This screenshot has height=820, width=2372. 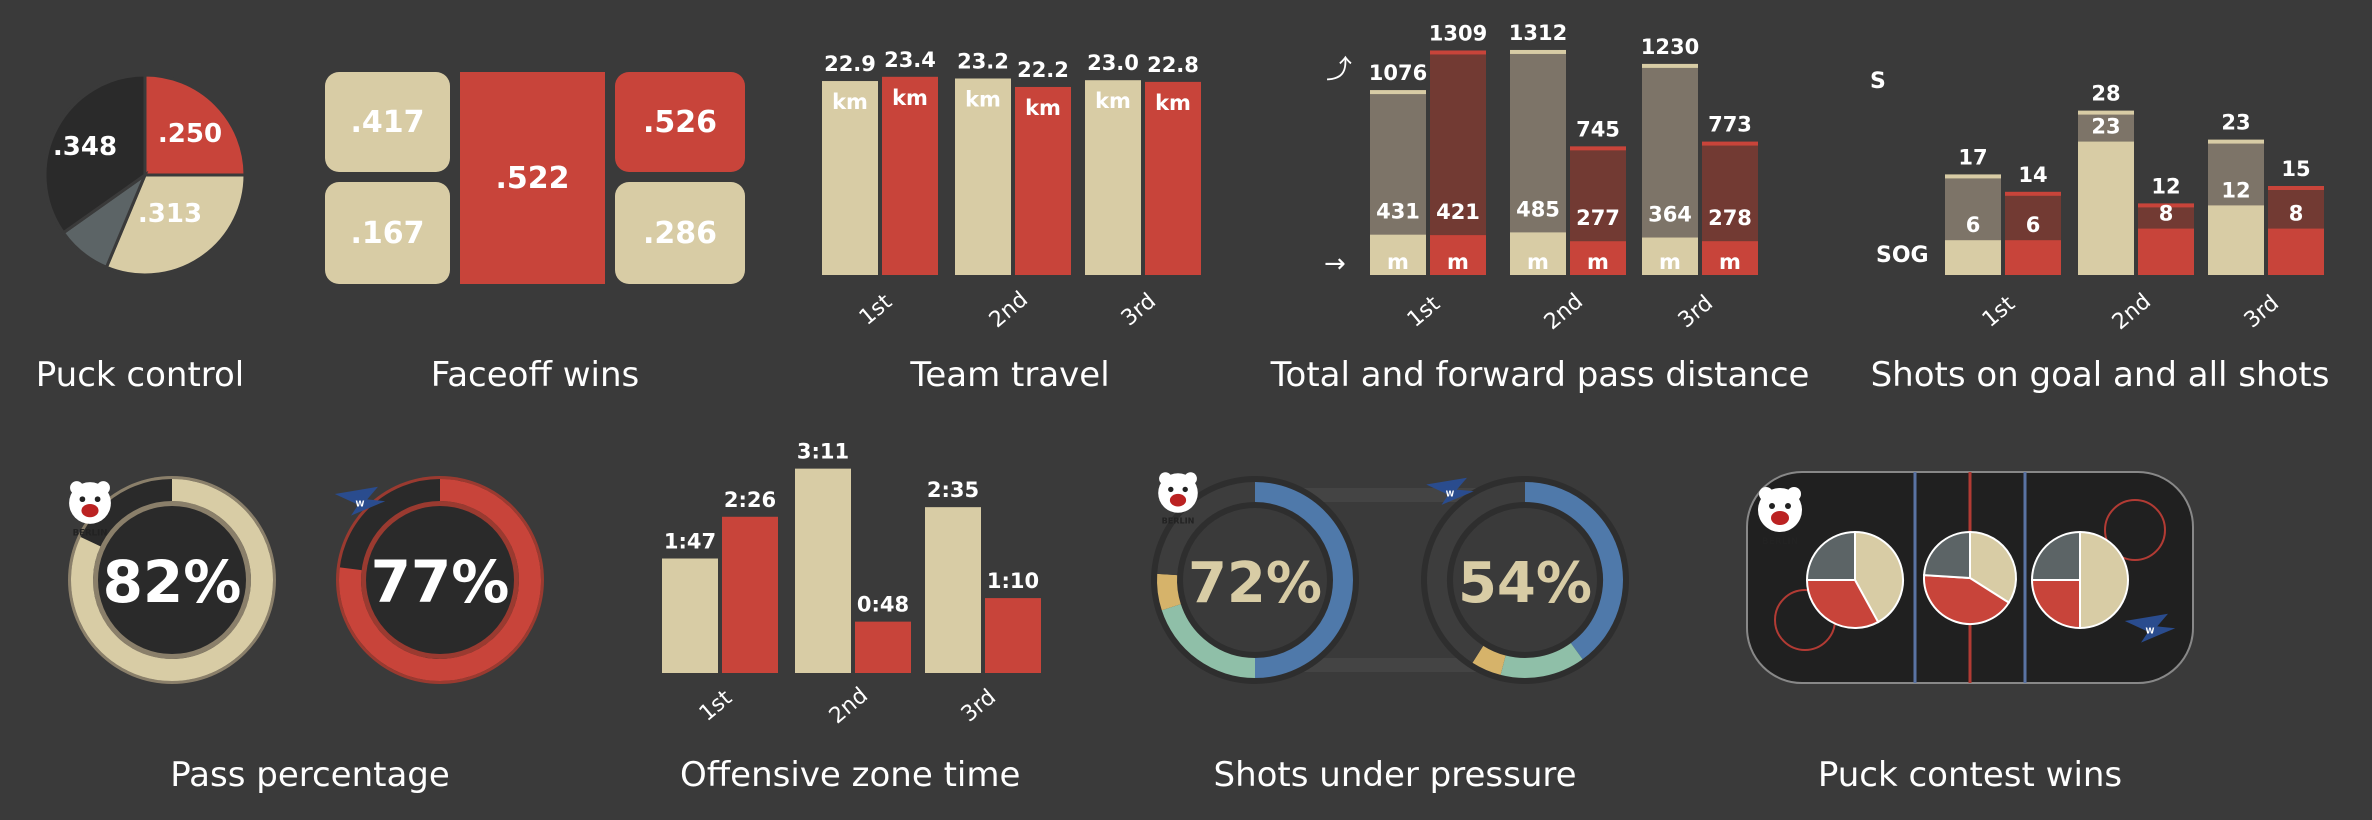 I want to click on pressure-title: Shots under pressure, so click(x=1395, y=775).